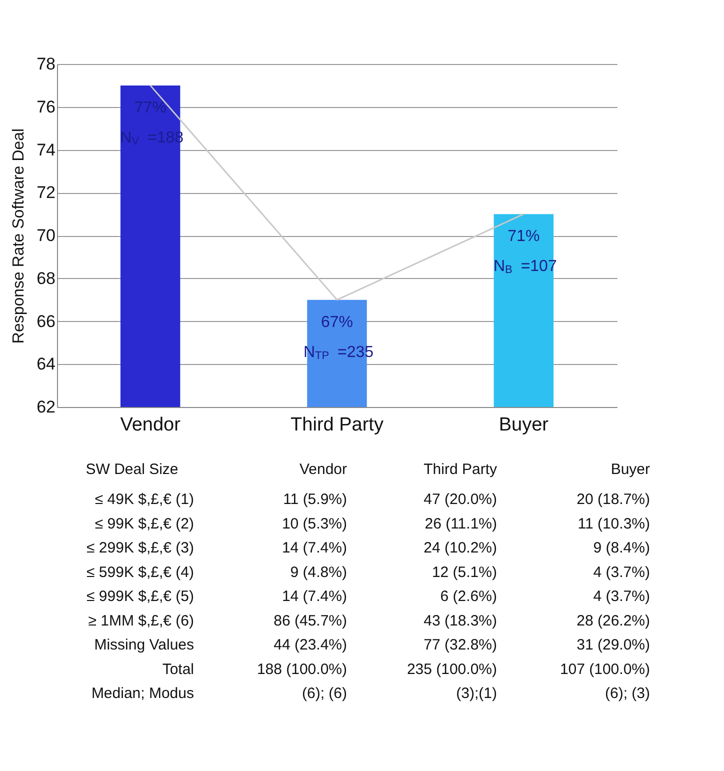 The height and width of the screenshot is (771, 724). What do you see at coordinates (464, 572) in the screenshot?
I see `text: 12 (5.1%)` at bounding box center [464, 572].